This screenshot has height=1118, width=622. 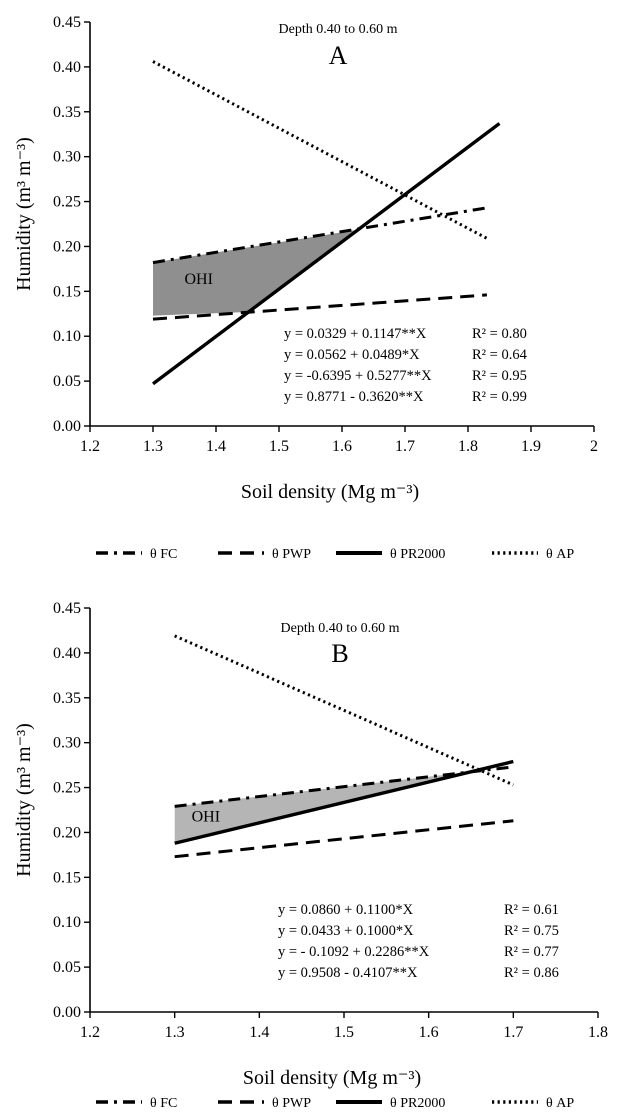 What do you see at coordinates (254, 273) in the screenshot?
I see `ohi-region` at bounding box center [254, 273].